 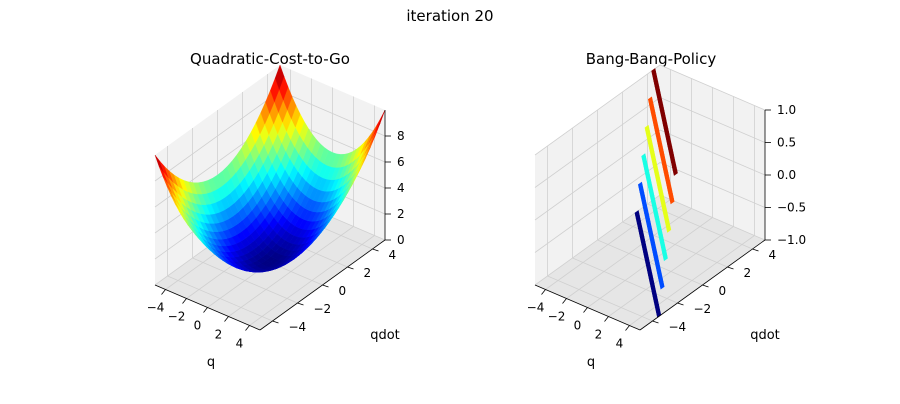 What do you see at coordinates (791, 208) in the screenshot?
I see `bang-bang-z-tick-label: −0.5` at bounding box center [791, 208].